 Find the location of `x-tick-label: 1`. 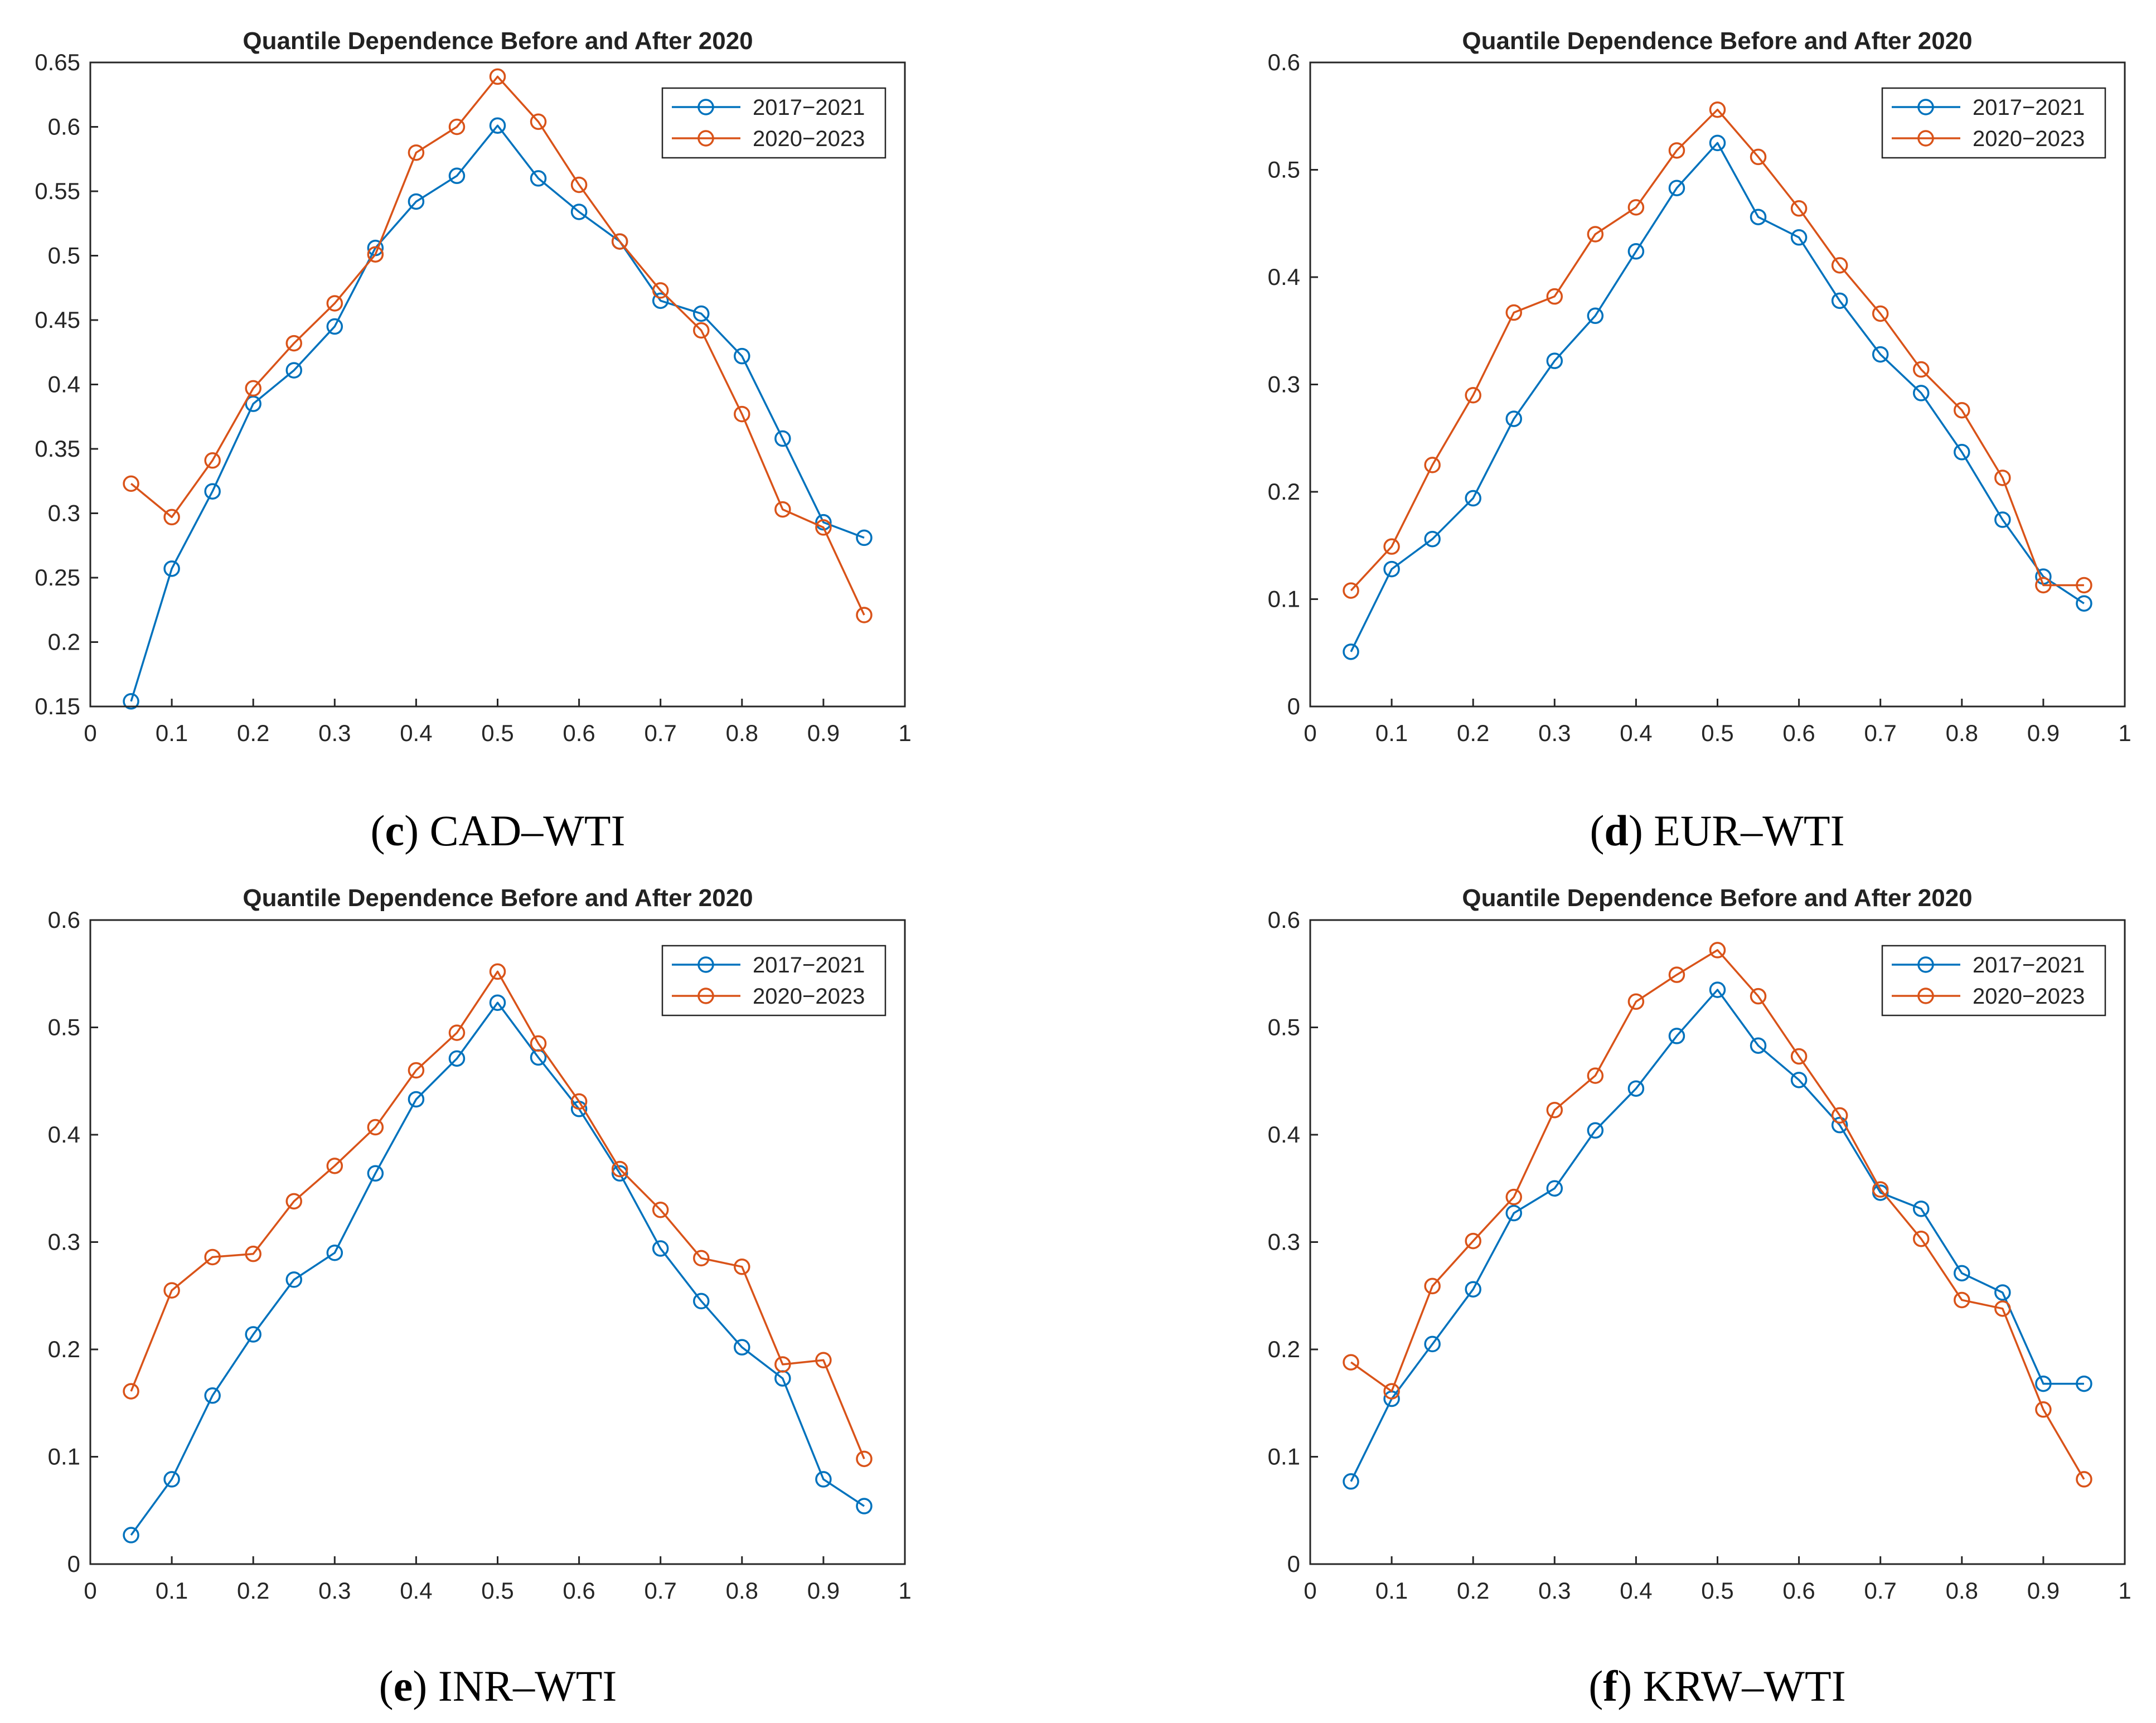

x-tick-label: 1 is located at coordinates (2125, 1590).